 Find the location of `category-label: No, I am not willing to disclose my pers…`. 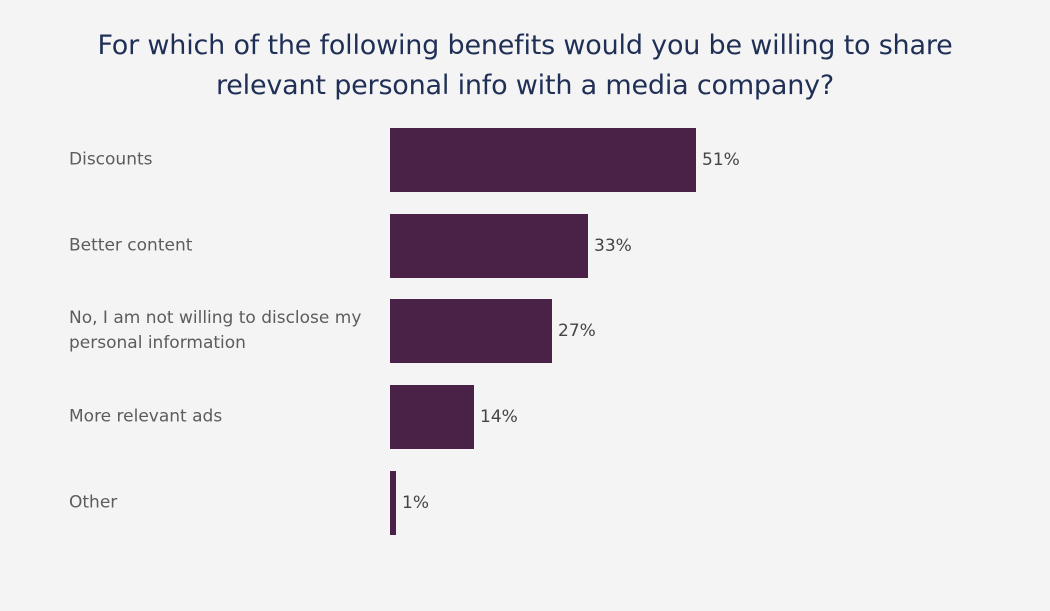

category-label: No, I am not willing to disclose my pers… is located at coordinates (215, 331).